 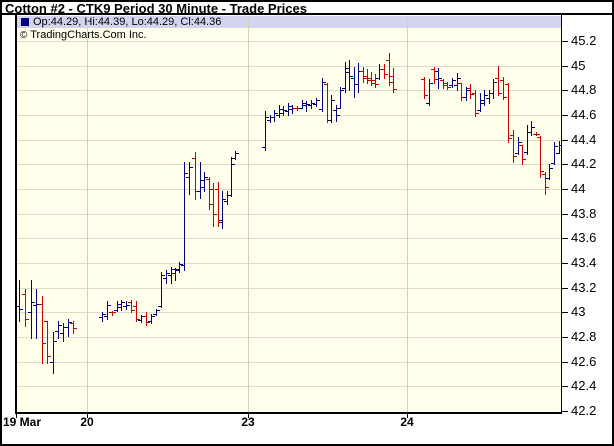 I want to click on y-axis-label: 43, so click(x=578, y=311).